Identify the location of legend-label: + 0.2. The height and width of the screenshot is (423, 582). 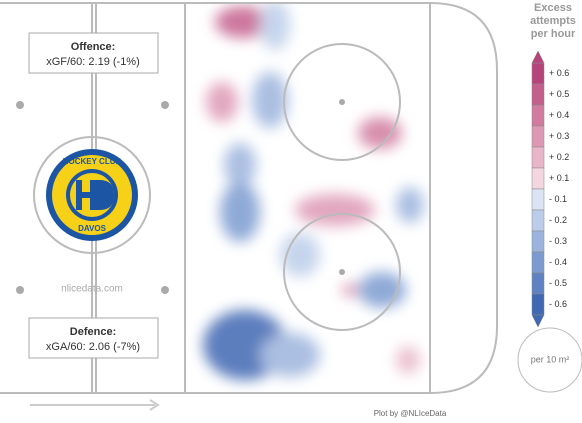
(559, 157).